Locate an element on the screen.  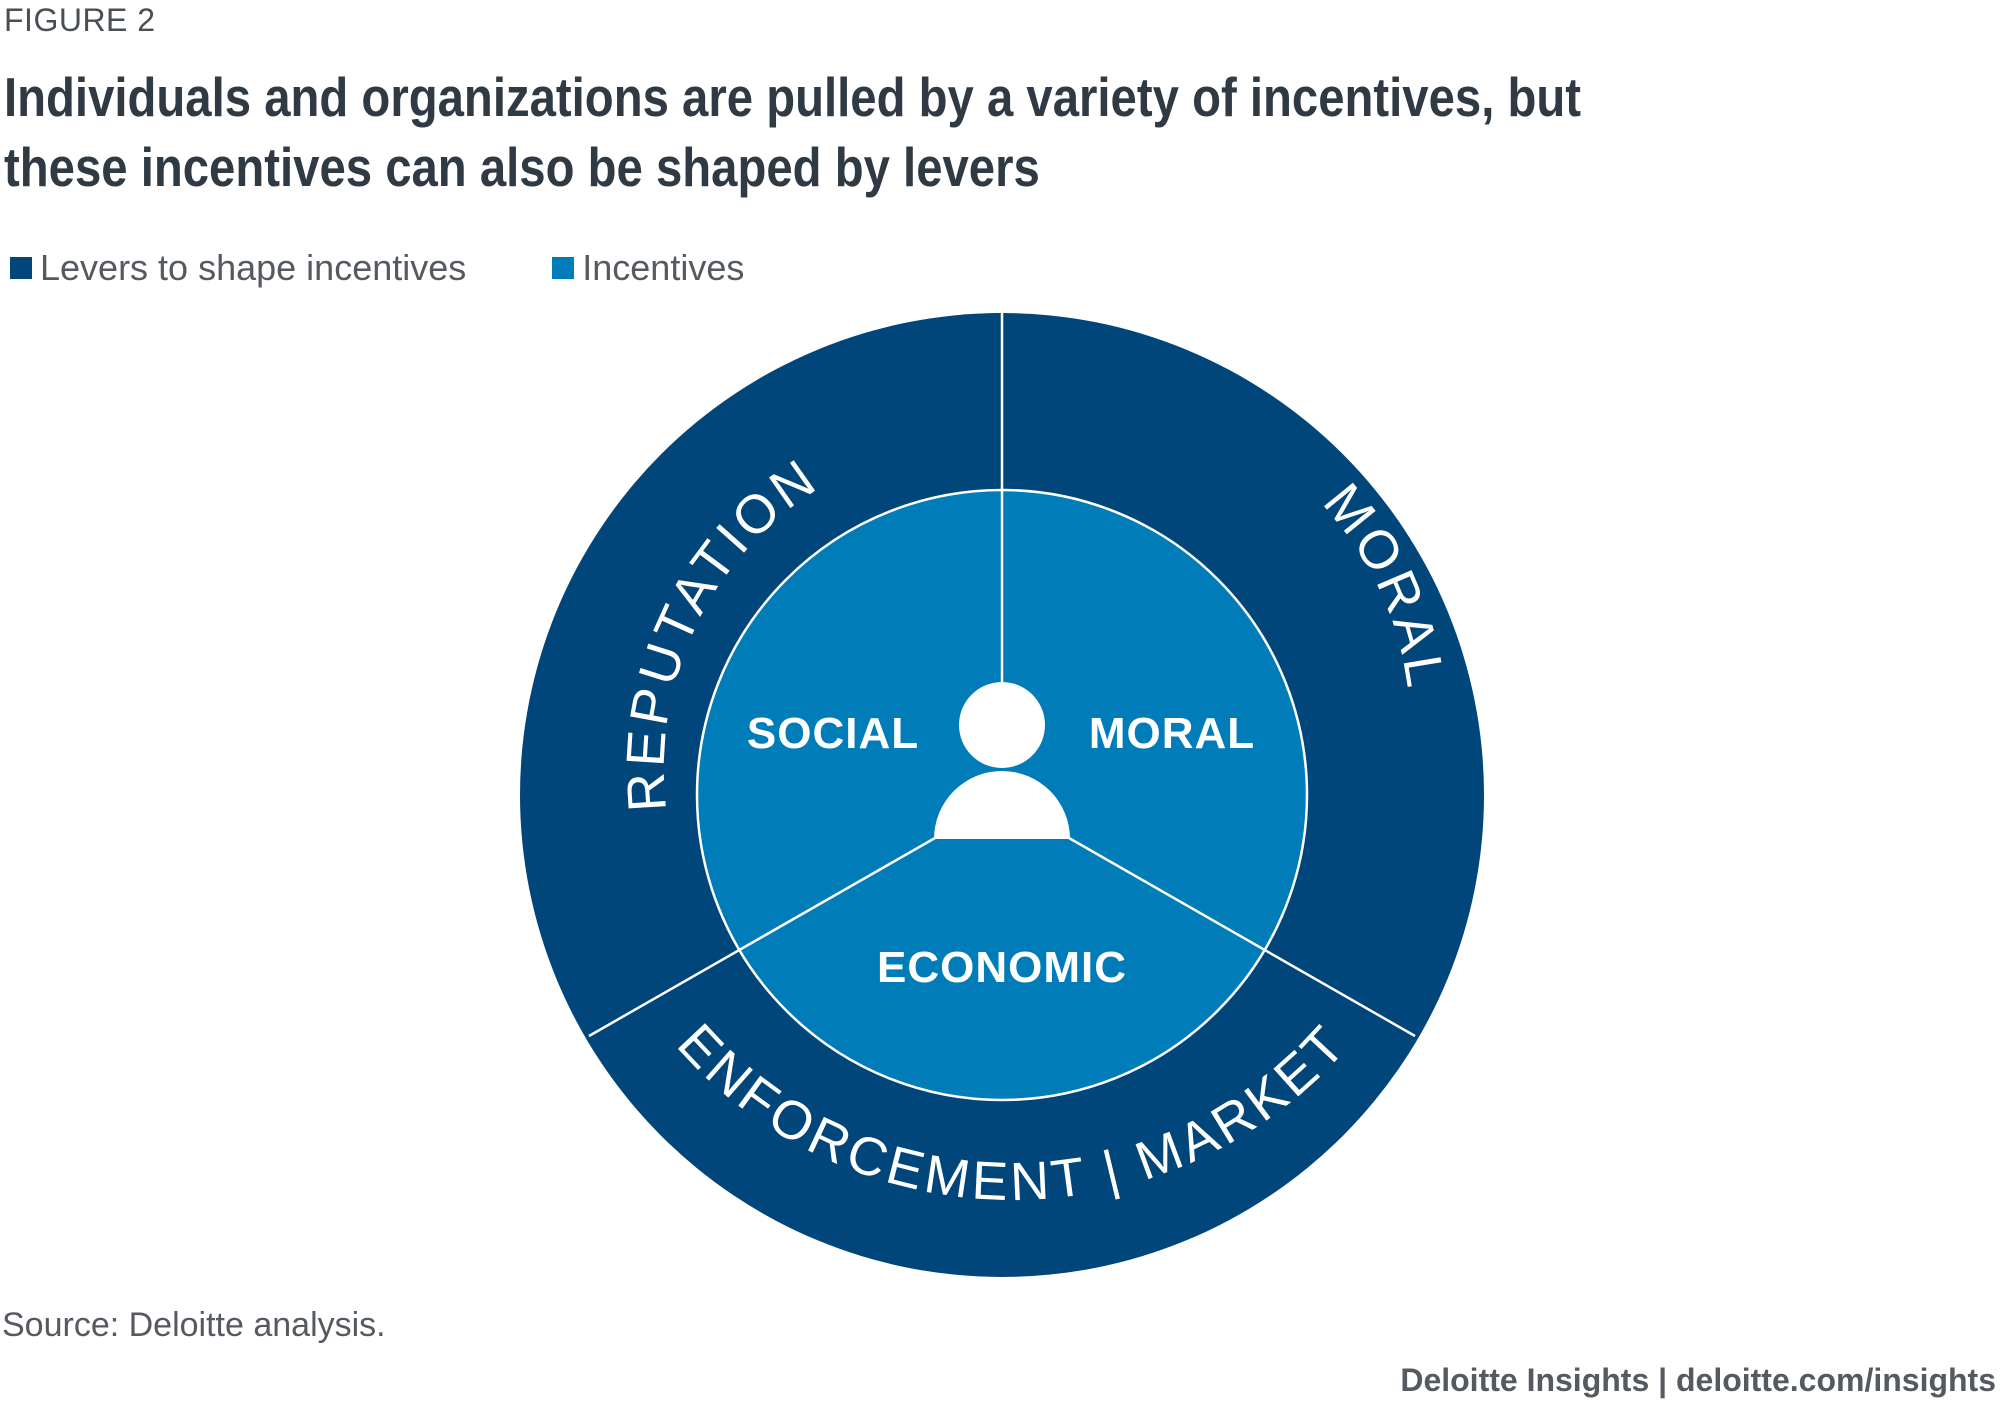
figure-label: FIGURE 2 is located at coordinates (80, 20).